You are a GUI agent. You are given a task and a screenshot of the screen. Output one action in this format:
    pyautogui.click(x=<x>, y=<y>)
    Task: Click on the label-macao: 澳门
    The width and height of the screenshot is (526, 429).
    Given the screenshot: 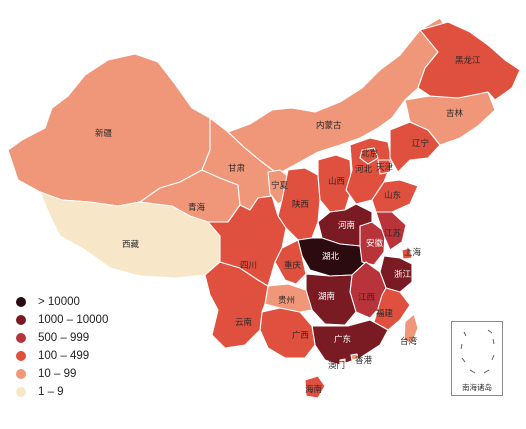 What is the action you would take?
    pyautogui.click(x=336, y=365)
    